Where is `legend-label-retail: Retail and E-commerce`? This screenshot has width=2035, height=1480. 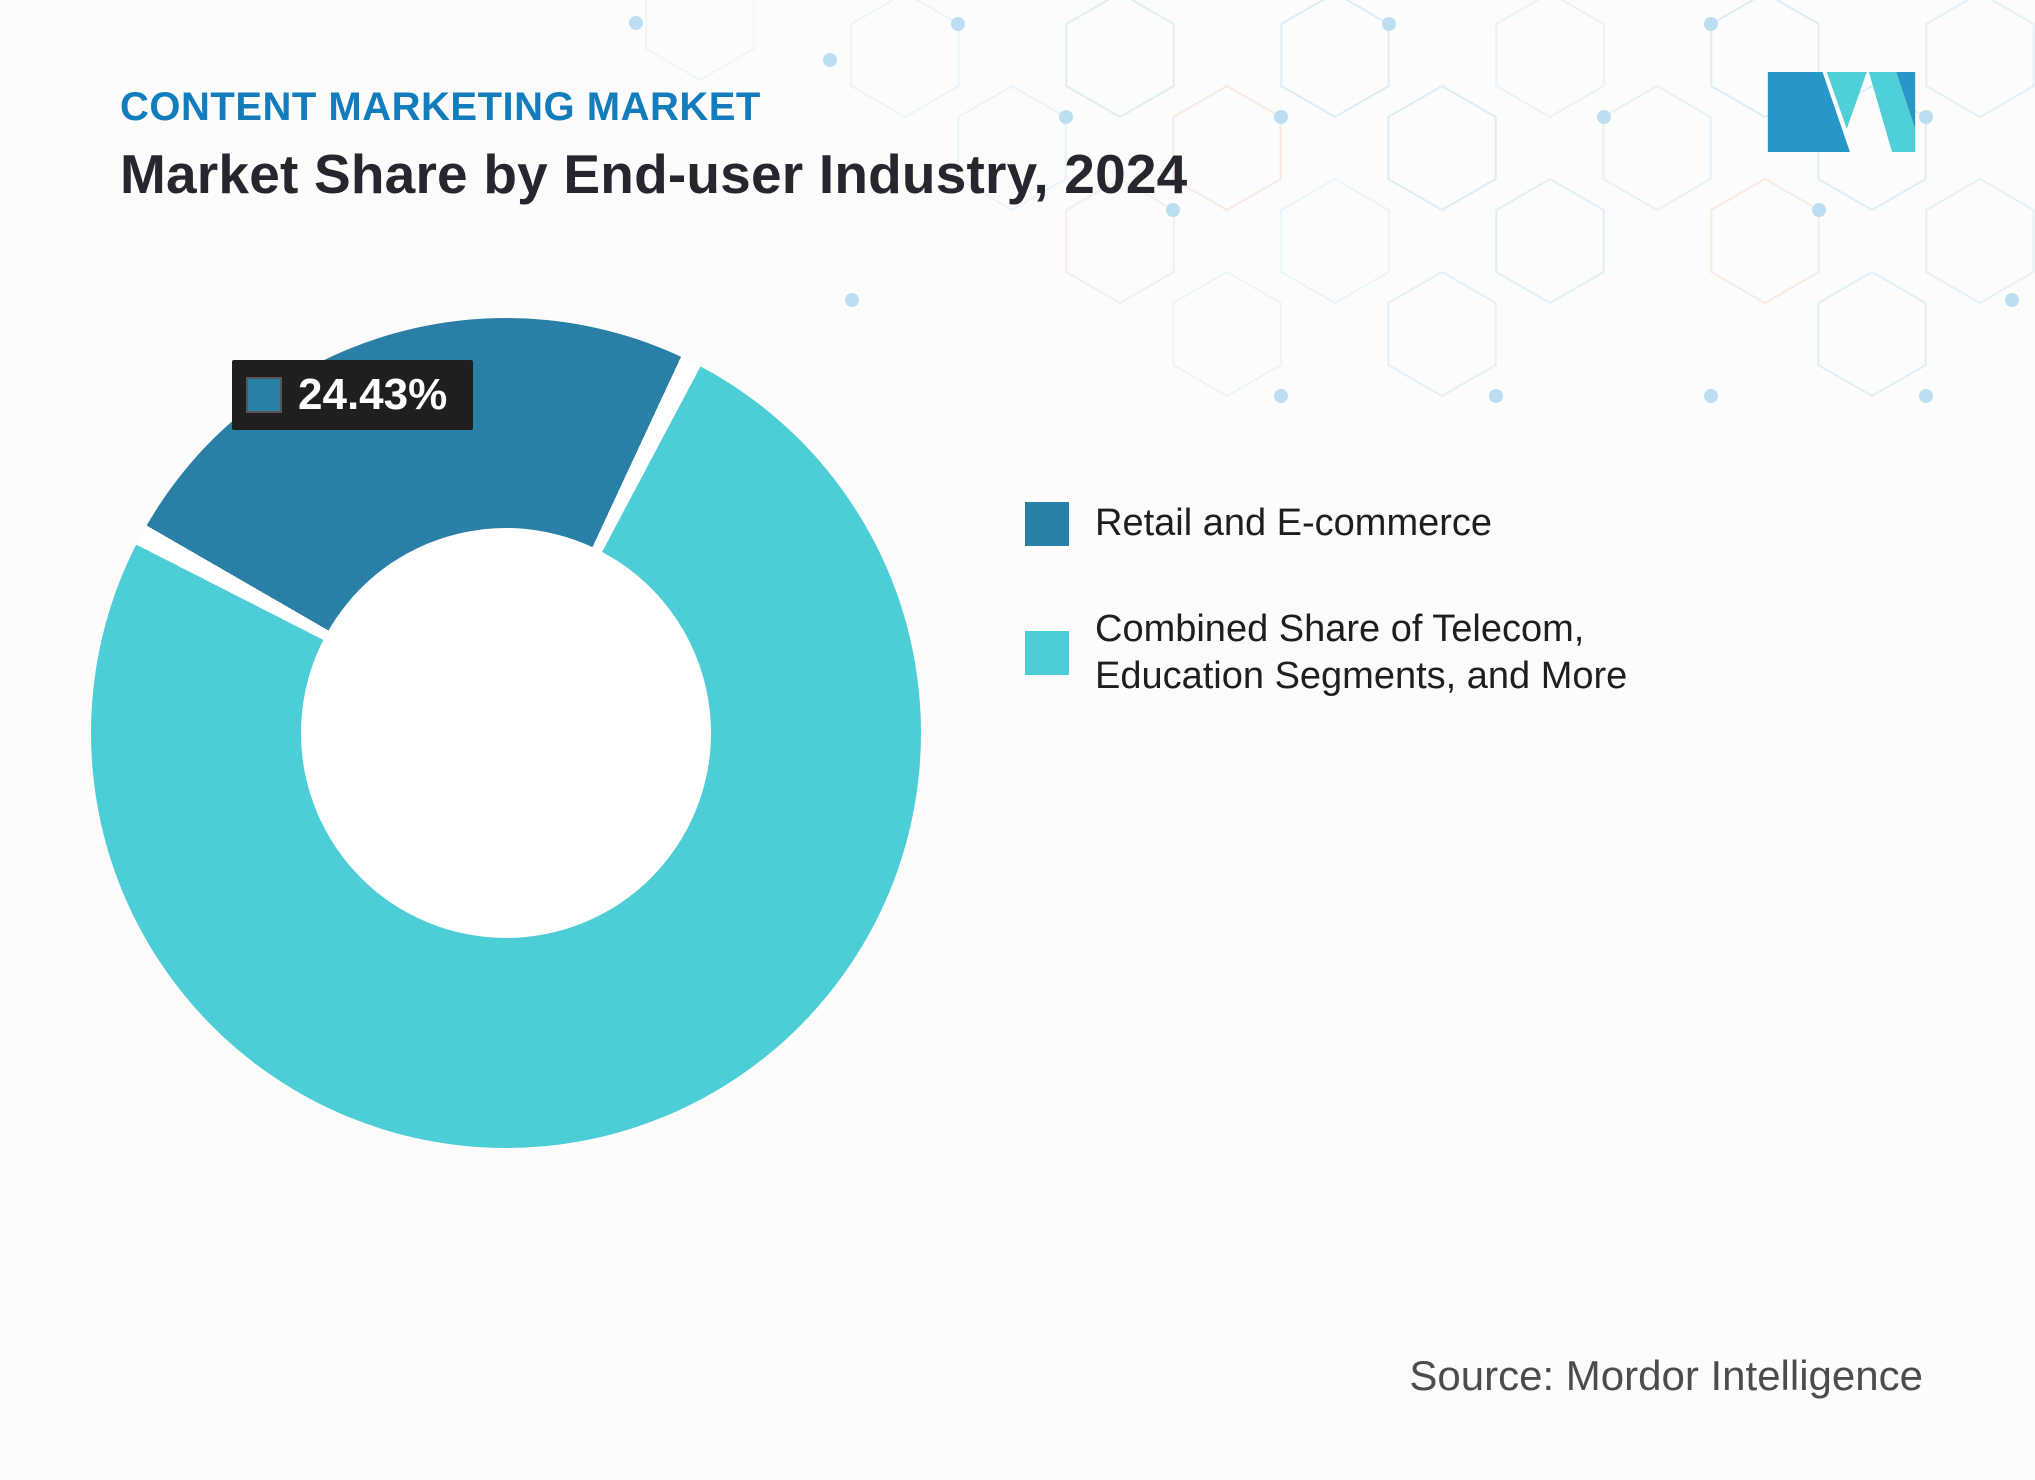
legend-label-retail: Retail and E-commerce is located at coordinates (1294, 523).